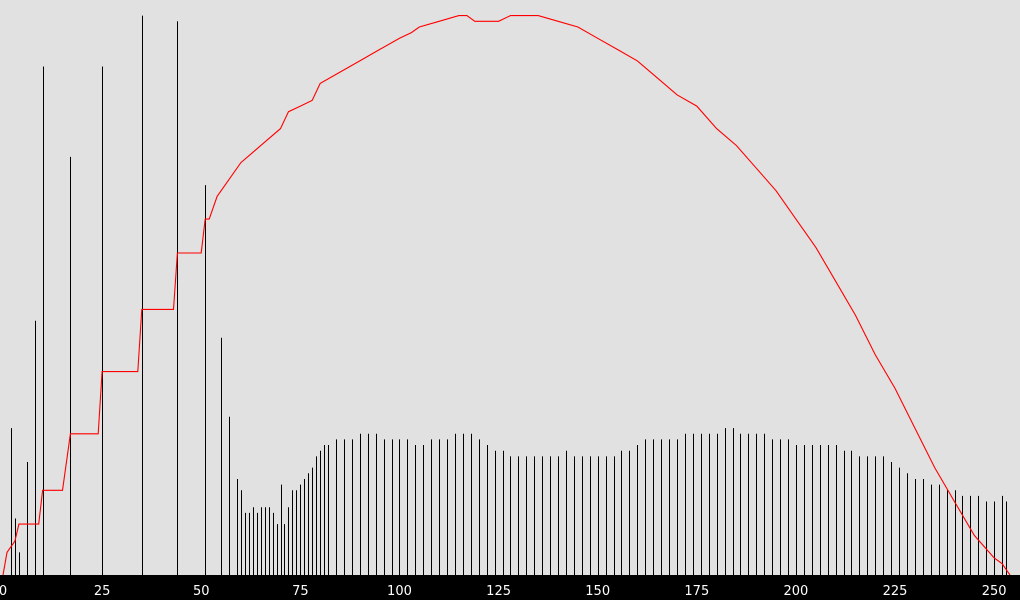  Describe the element at coordinates (895, 591) in the screenshot. I see `x-tick-label: 225` at that location.